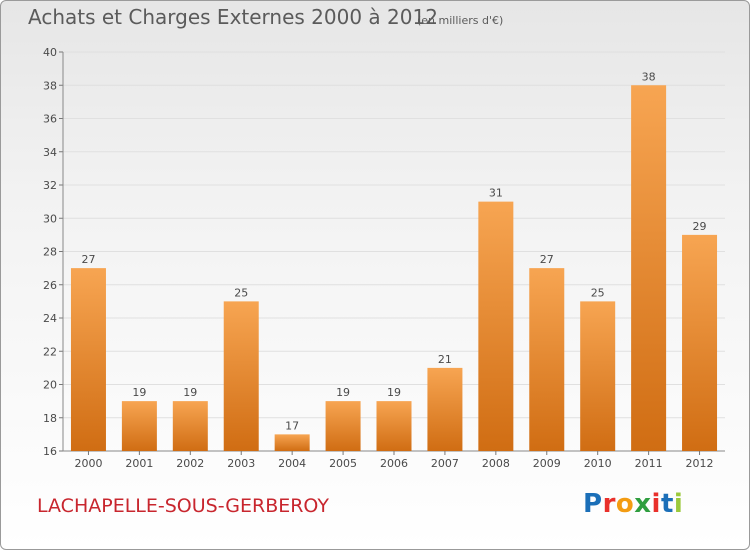  I want to click on y-tick-label: 30, so click(50, 218).